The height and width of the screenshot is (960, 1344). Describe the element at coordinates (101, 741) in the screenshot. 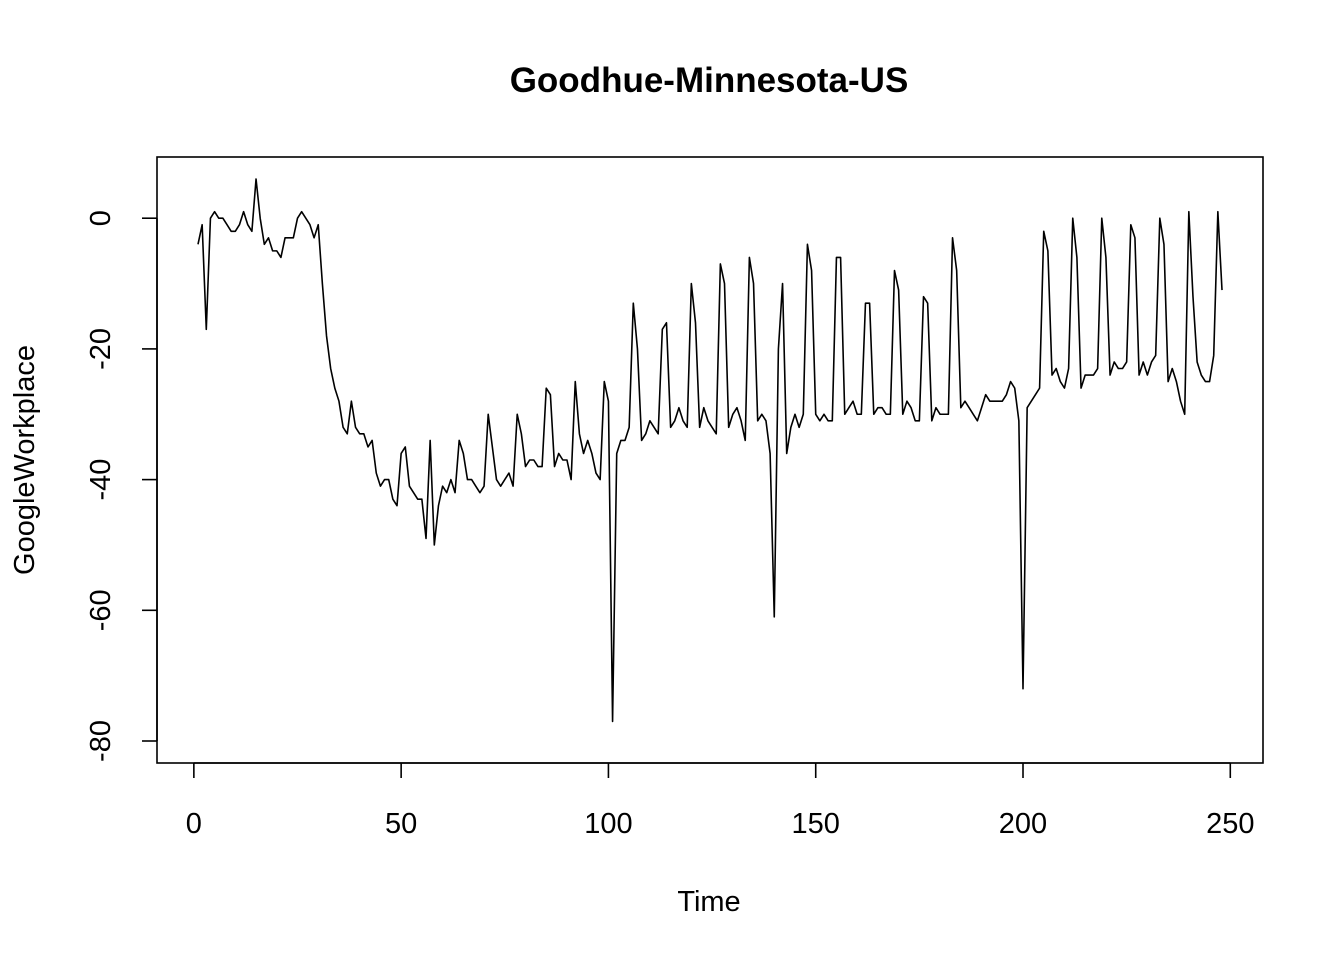

I see `y-tick-label: -80` at that location.